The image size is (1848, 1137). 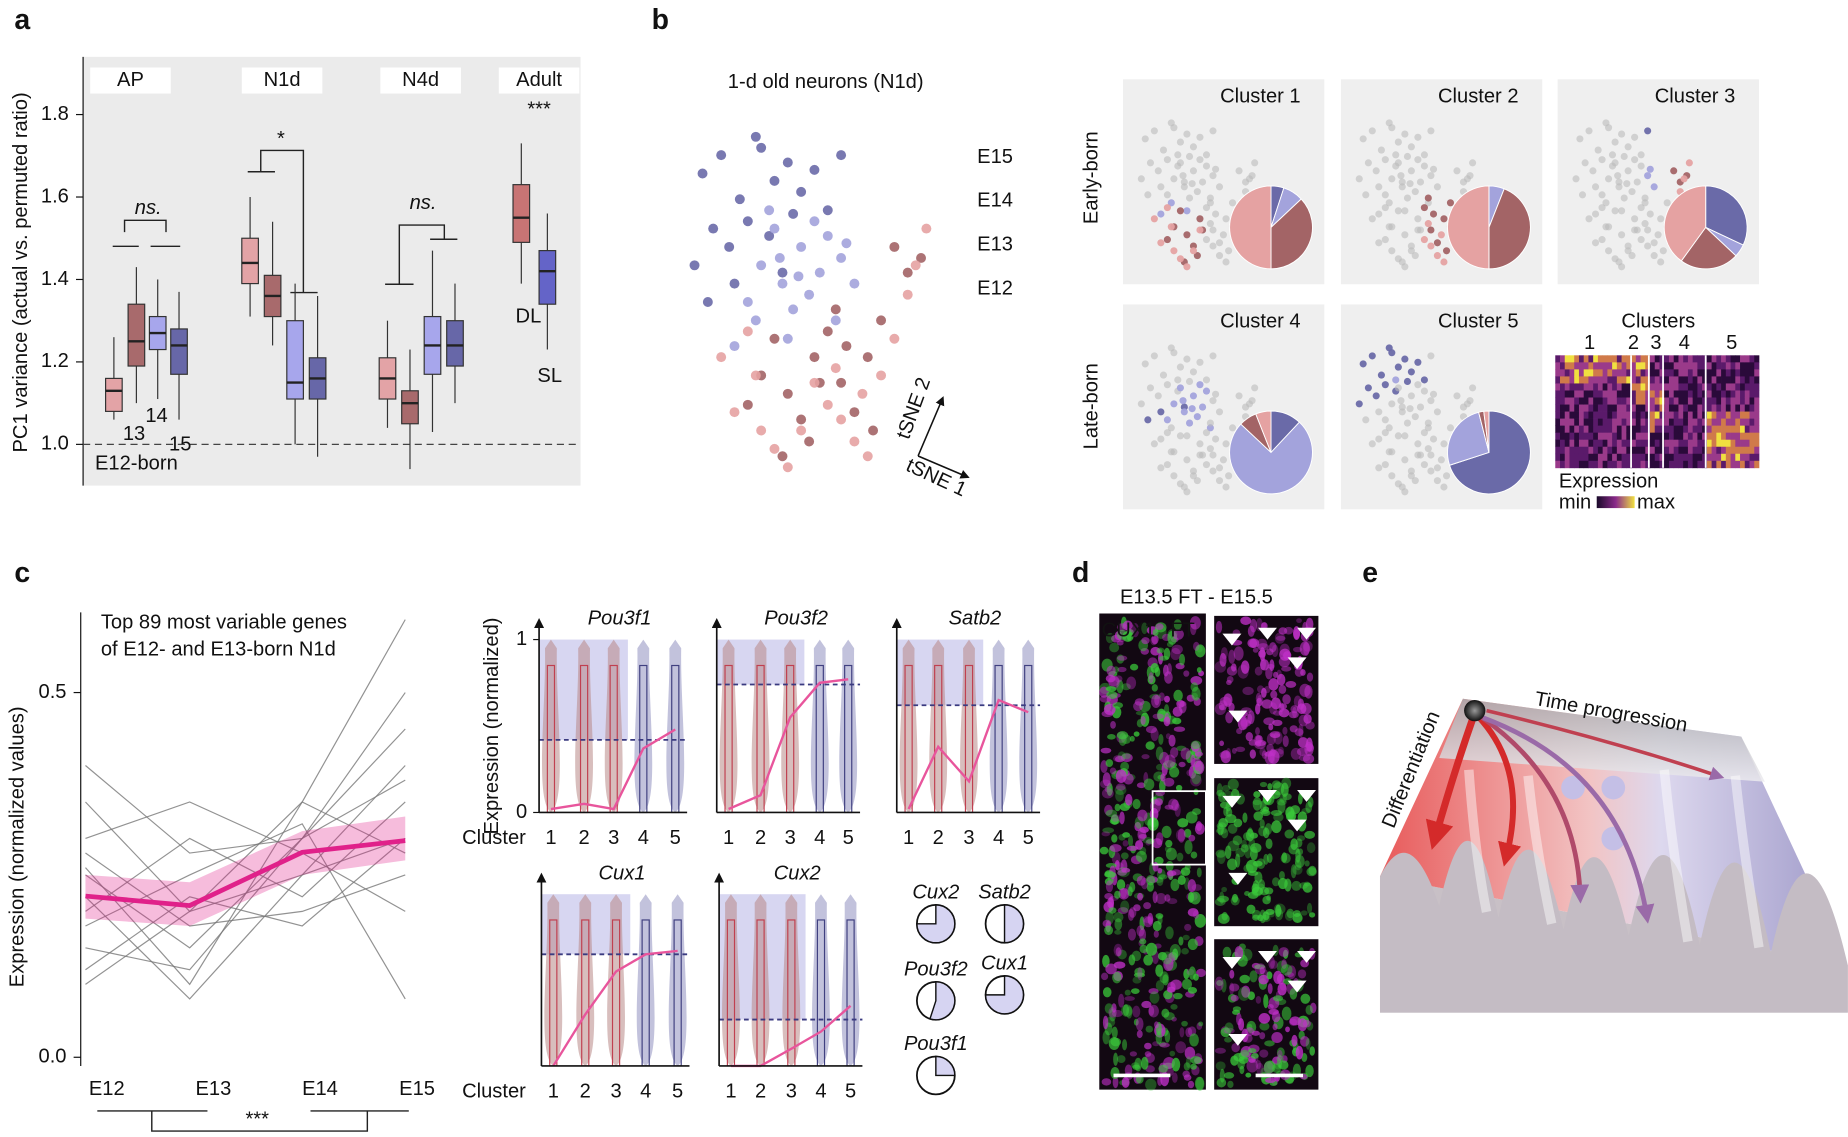 I want to click on box-label: SL, so click(x=549, y=376).